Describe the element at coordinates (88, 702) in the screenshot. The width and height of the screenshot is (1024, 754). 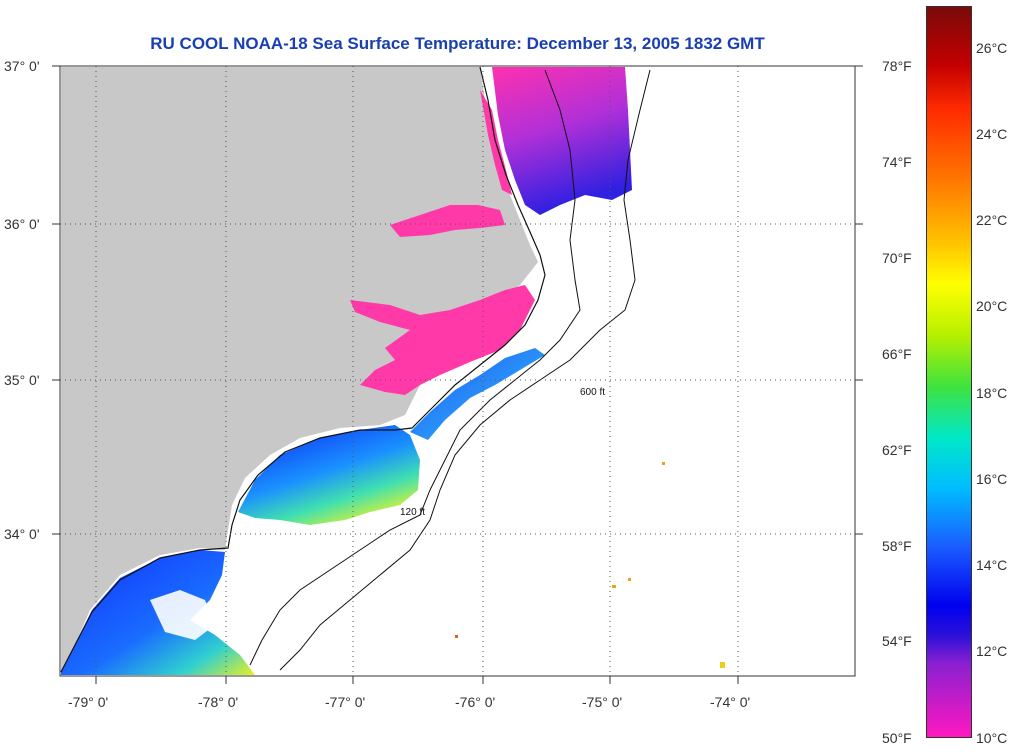
I see `lon-label-79: -79° 0'` at that location.